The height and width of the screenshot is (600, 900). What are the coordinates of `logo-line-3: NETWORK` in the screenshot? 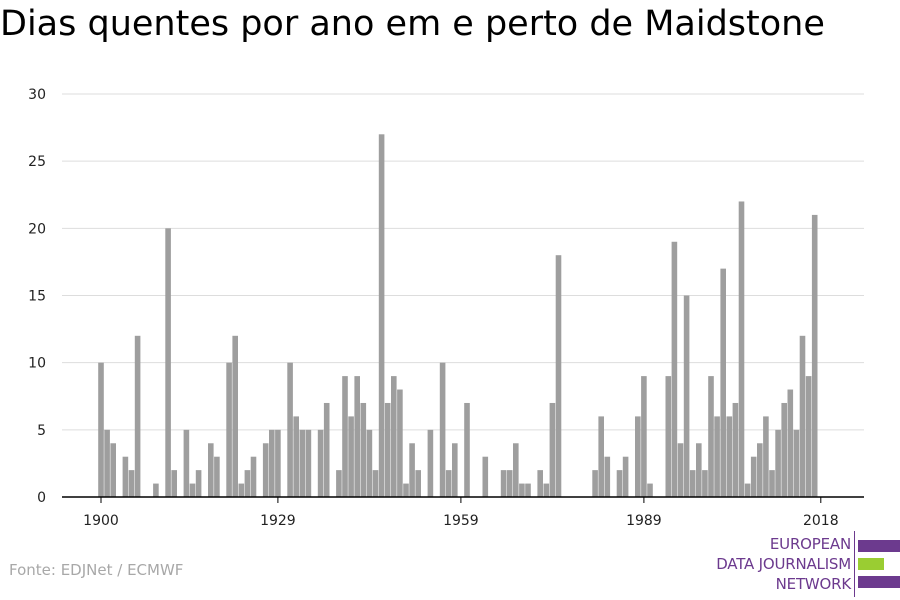 It's located at (813, 584).